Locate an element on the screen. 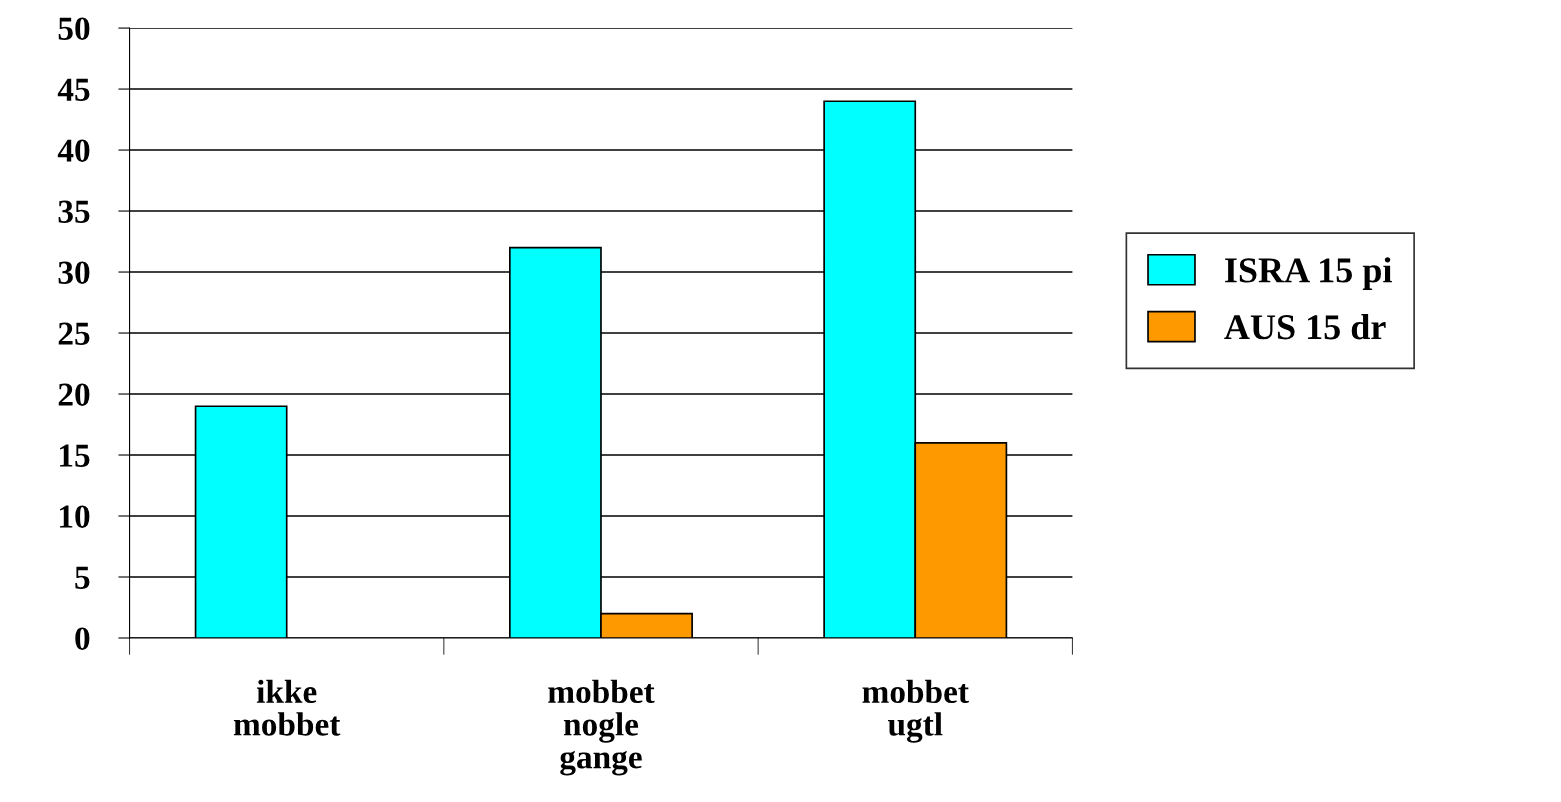  legend-label: ISRA 15 pi is located at coordinates (1308, 273).